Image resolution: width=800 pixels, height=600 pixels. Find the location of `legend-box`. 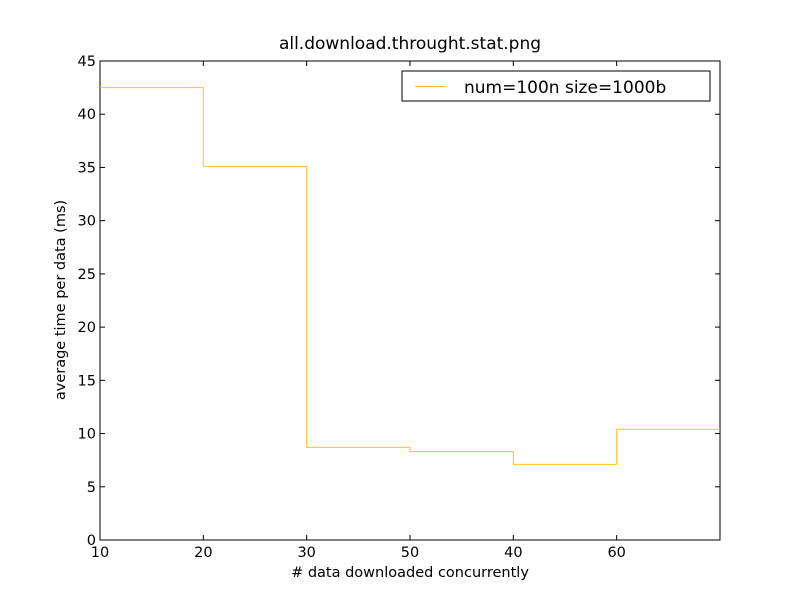

legend-box is located at coordinates (556, 86).